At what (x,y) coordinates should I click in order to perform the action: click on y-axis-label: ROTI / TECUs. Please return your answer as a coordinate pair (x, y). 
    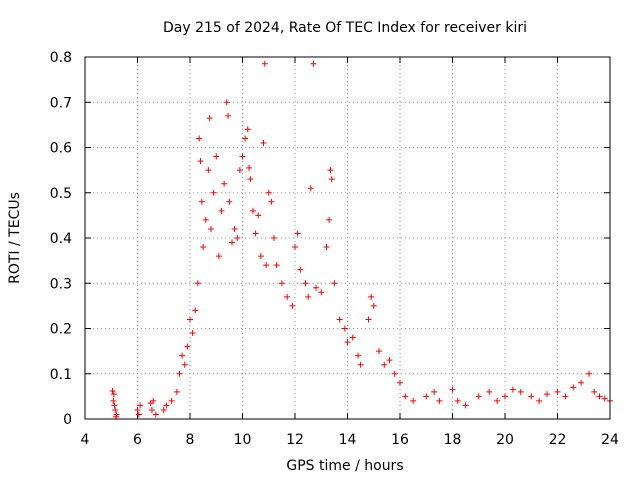
    Looking at the image, I should click on (15, 238).